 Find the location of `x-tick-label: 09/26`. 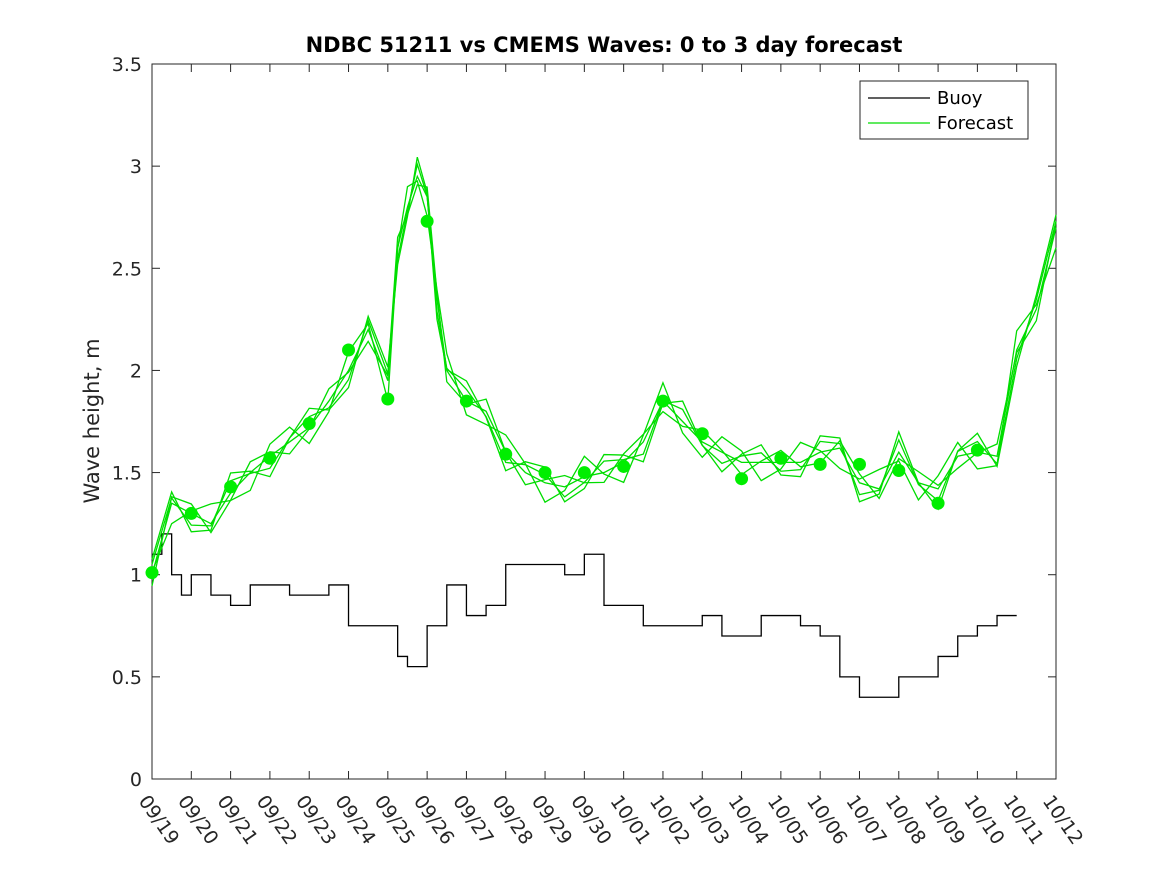

x-tick-label: 09/26 is located at coordinates (433, 819).